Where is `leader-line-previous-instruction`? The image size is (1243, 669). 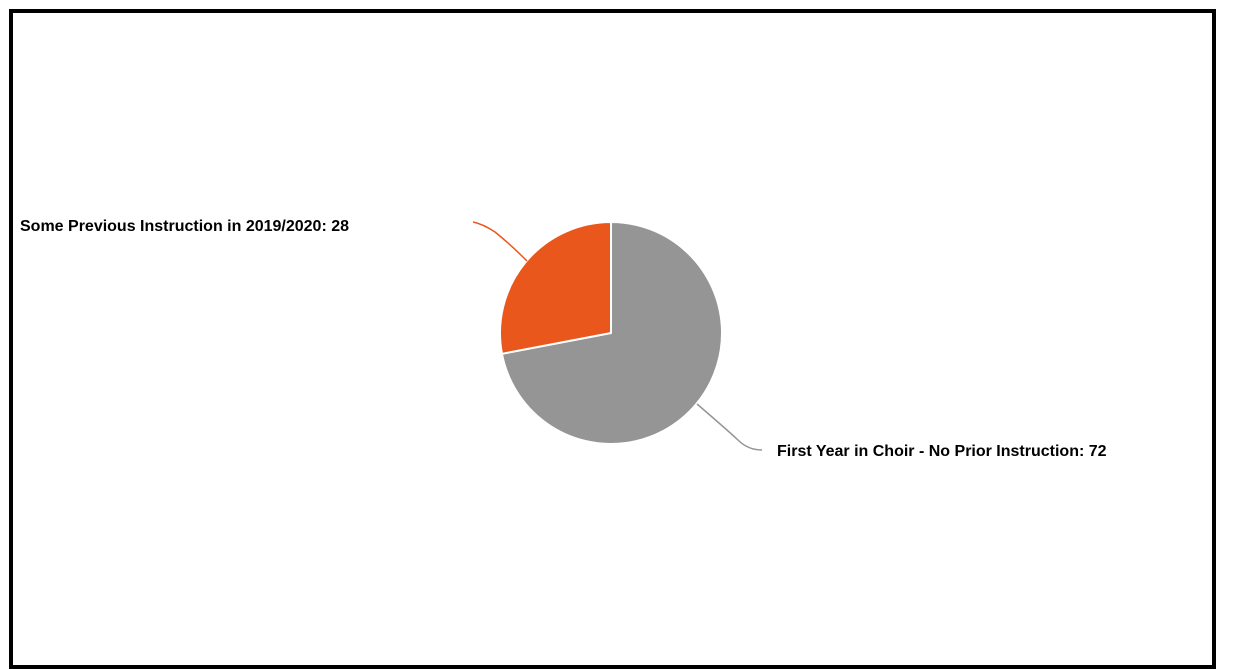
leader-line-previous-instruction is located at coordinates (500, 241).